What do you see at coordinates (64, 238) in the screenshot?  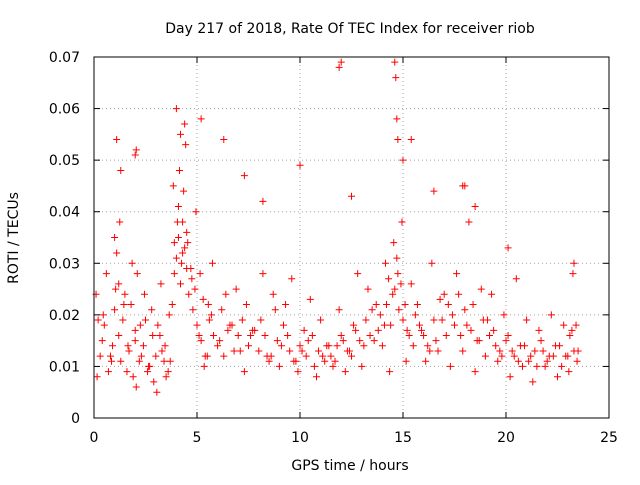 I see `y-tick-labels: 0 0.01 0.02 0.03 0.04 0.05 0.06 0.07` at bounding box center [64, 238].